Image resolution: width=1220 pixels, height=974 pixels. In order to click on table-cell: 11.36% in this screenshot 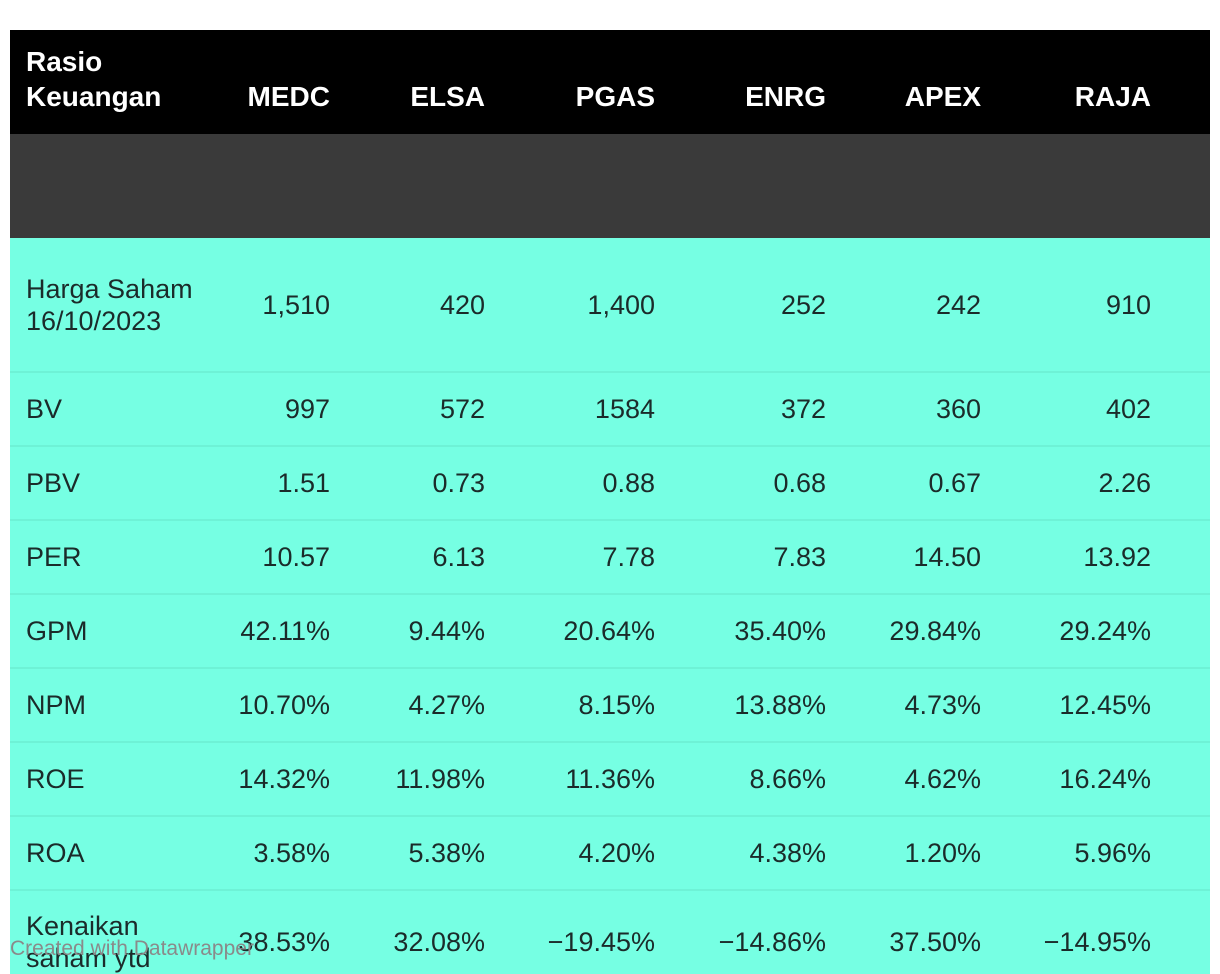, I will do `click(610, 779)`.